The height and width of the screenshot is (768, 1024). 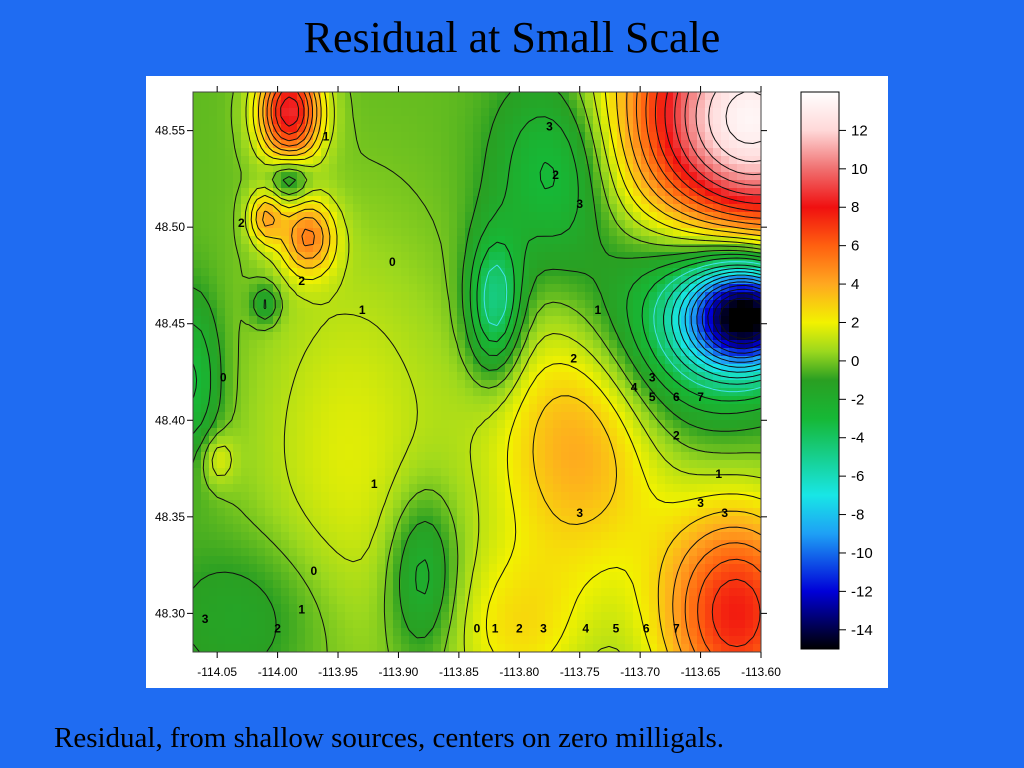 What do you see at coordinates (728, 320) in the screenshot?
I see `contour-level--10` at bounding box center [728, 320].